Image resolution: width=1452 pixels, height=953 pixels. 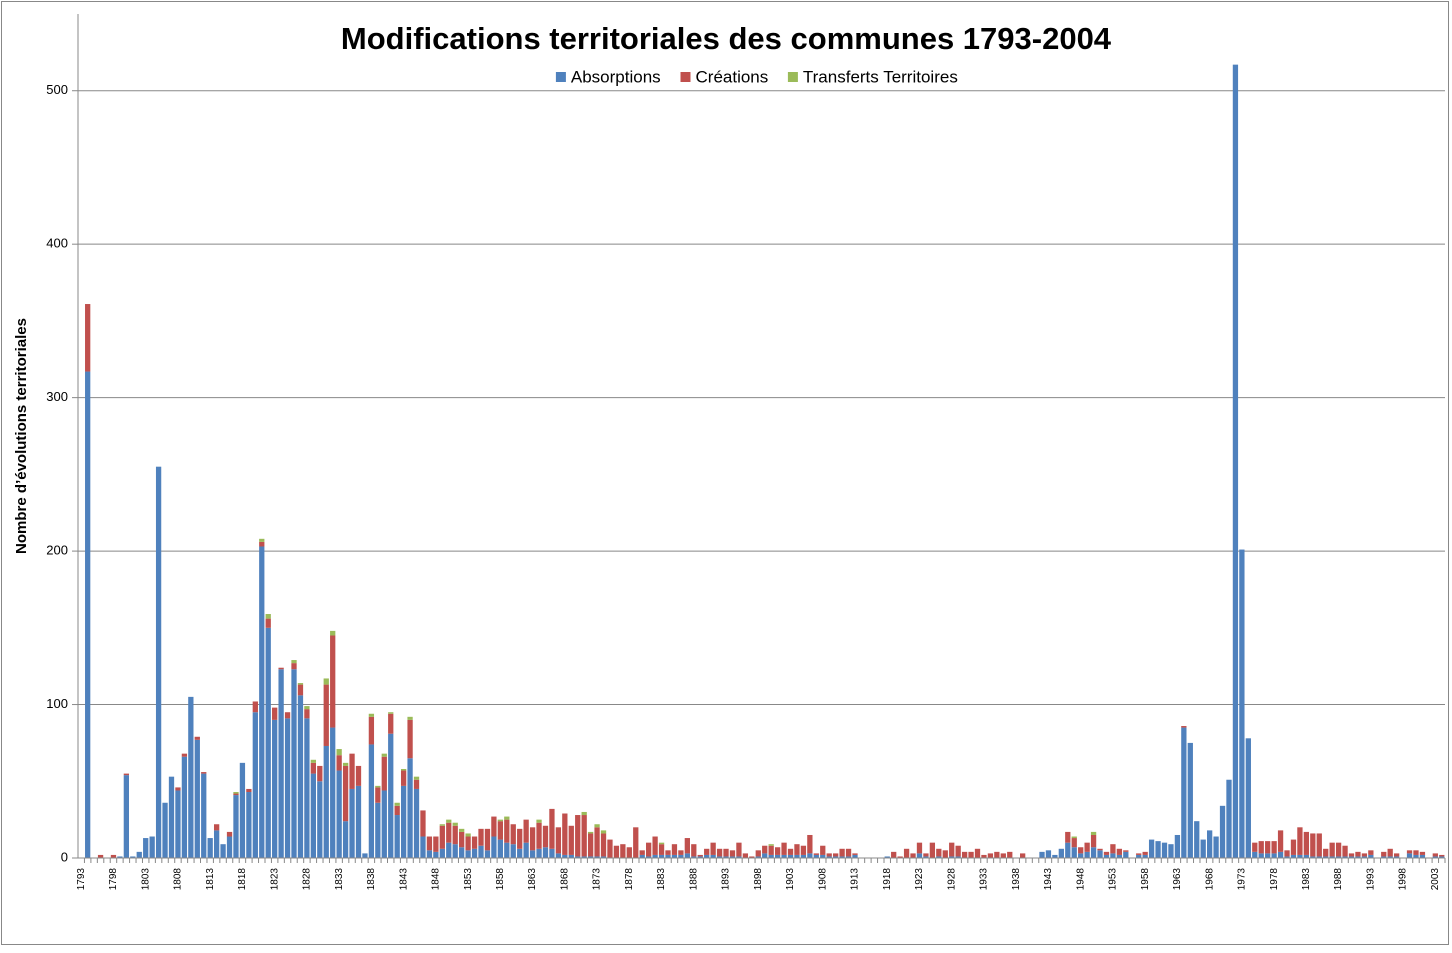 I want to click on x-tick-label: 1998, so click(x=1403, y=879).